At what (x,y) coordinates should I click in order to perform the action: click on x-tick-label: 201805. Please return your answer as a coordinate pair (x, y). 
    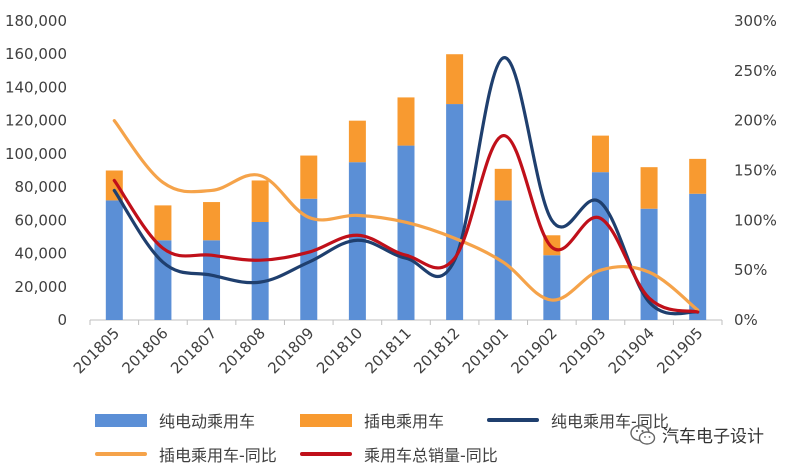
    Looking at the image, I should click on (96, 350).